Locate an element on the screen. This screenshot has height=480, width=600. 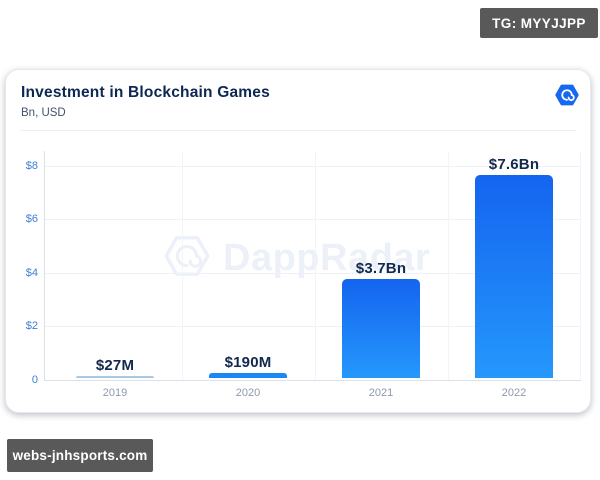
chart-title: Investment in Blockchain Games is located at coordinates (145, 92).